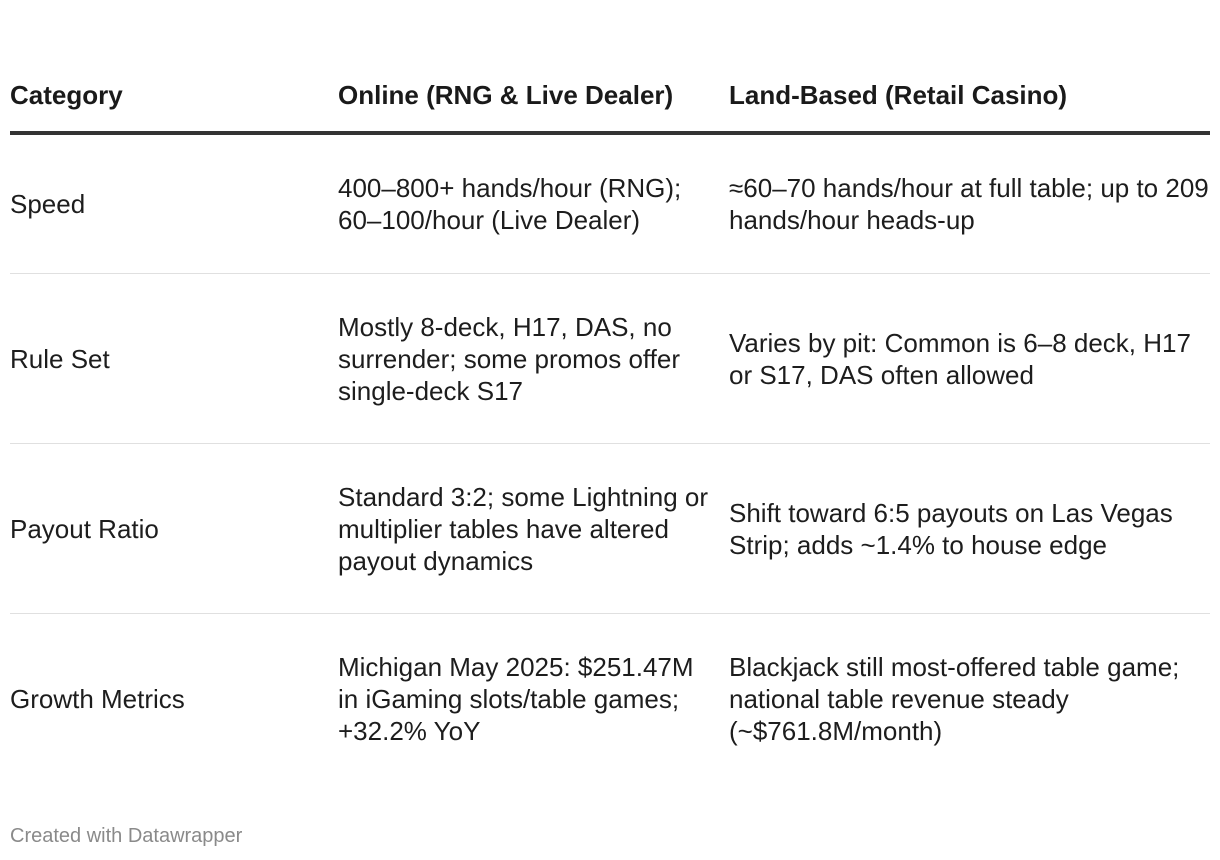 The height and width of the screenshot is (860, 1220). Describe the element at coordinates (66, 95) in the screenshot. I see `header-category: Category` at that location.